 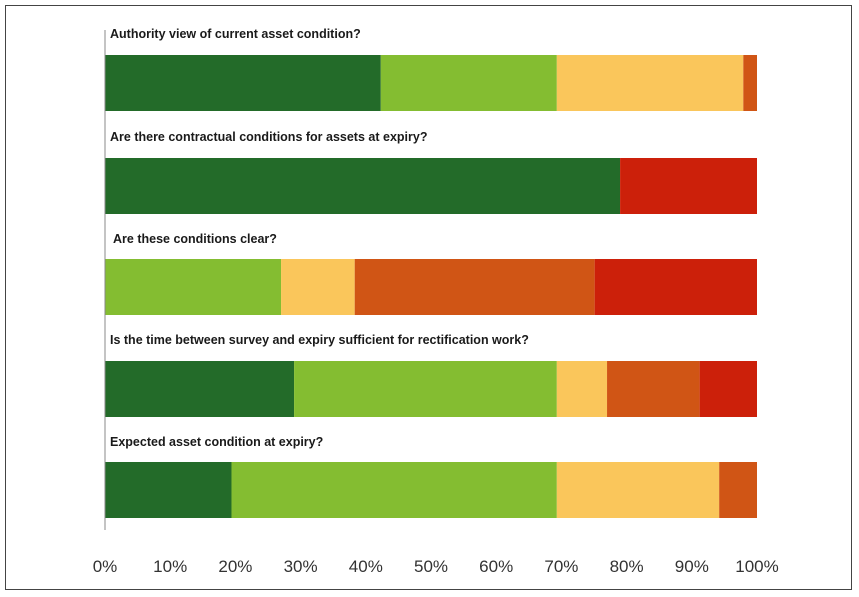 What do you see at coordinates (301, 566) in the screenshot?
I see `x-tick-label: 30%` at bounding box center [301, 566].